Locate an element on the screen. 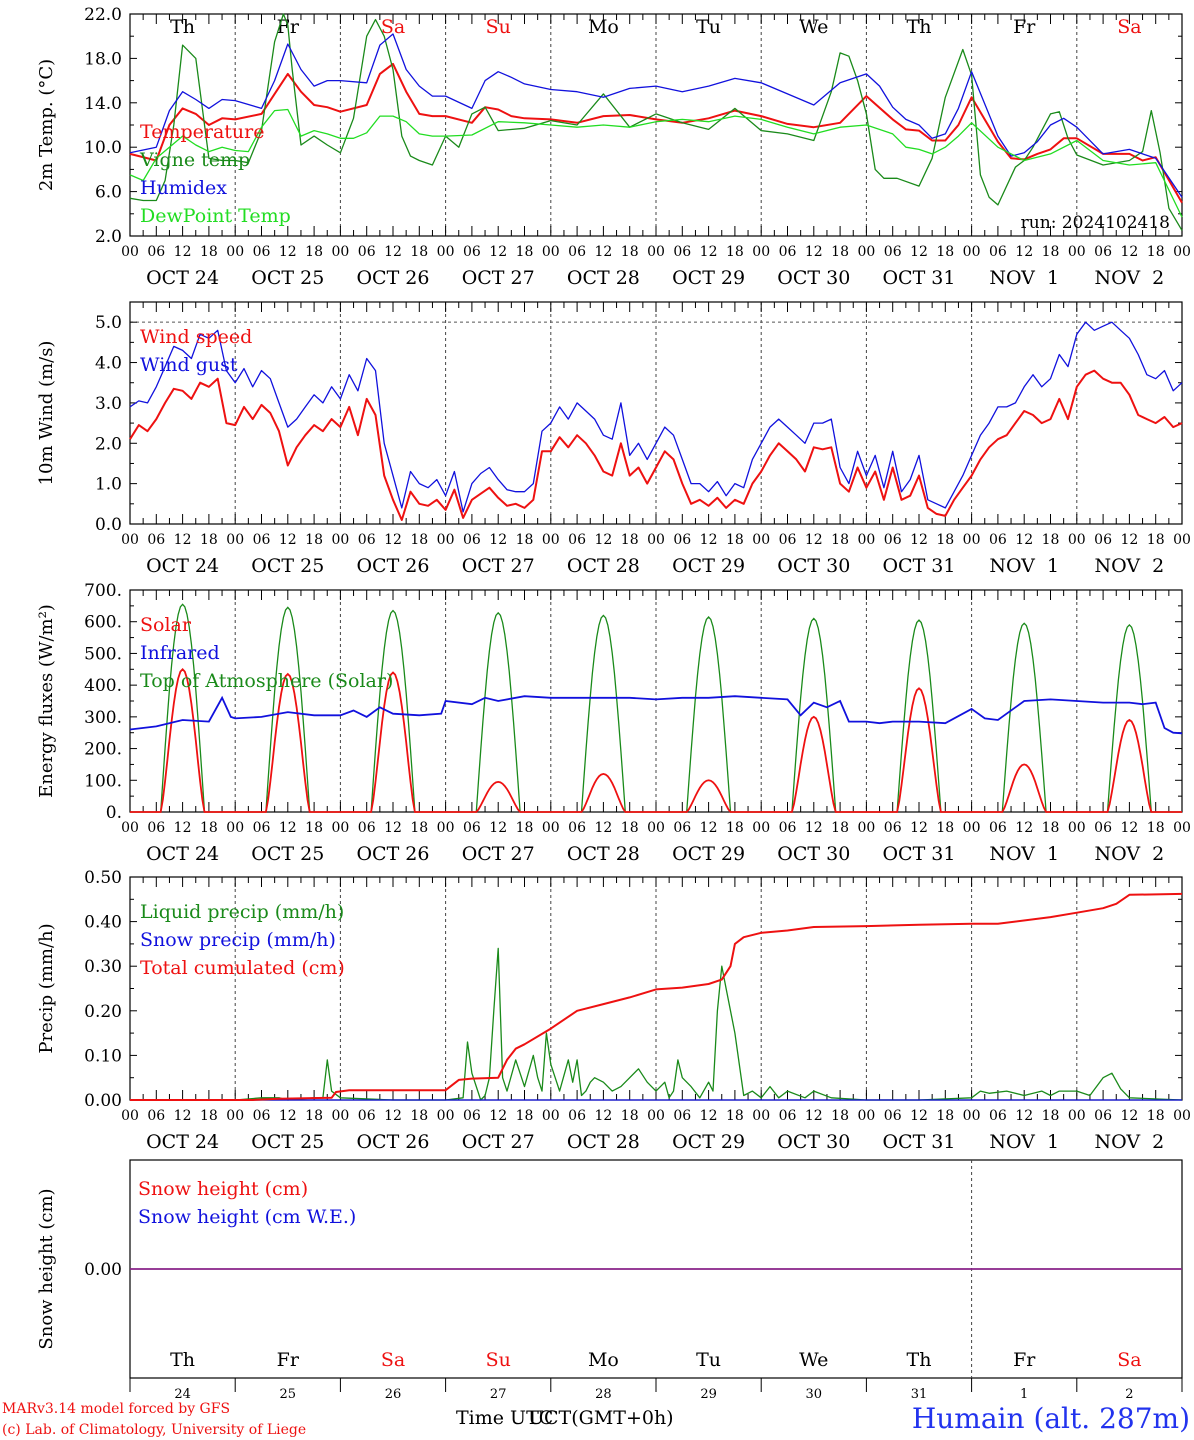 The height and width of the screenshot is (1440, 1194). x-day-number: 26 is located at coordinates (393, 1394).